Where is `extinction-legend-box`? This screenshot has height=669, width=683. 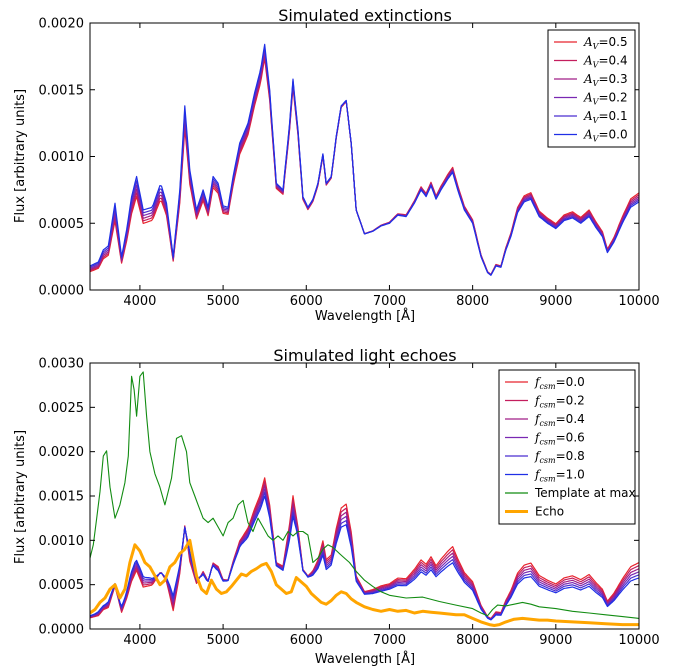 extinction-legend-box is located at coordinates (591, 88).